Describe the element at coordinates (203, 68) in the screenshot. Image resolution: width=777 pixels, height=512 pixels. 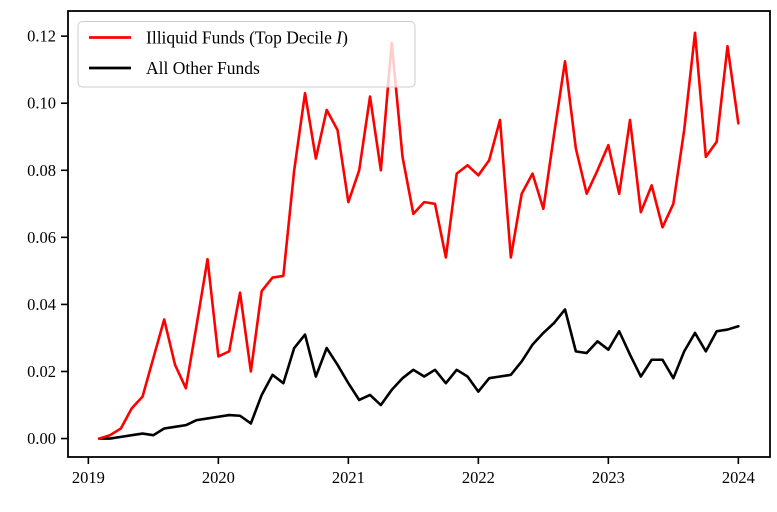
I see `legend-label-other: All Other Funds` at that location.